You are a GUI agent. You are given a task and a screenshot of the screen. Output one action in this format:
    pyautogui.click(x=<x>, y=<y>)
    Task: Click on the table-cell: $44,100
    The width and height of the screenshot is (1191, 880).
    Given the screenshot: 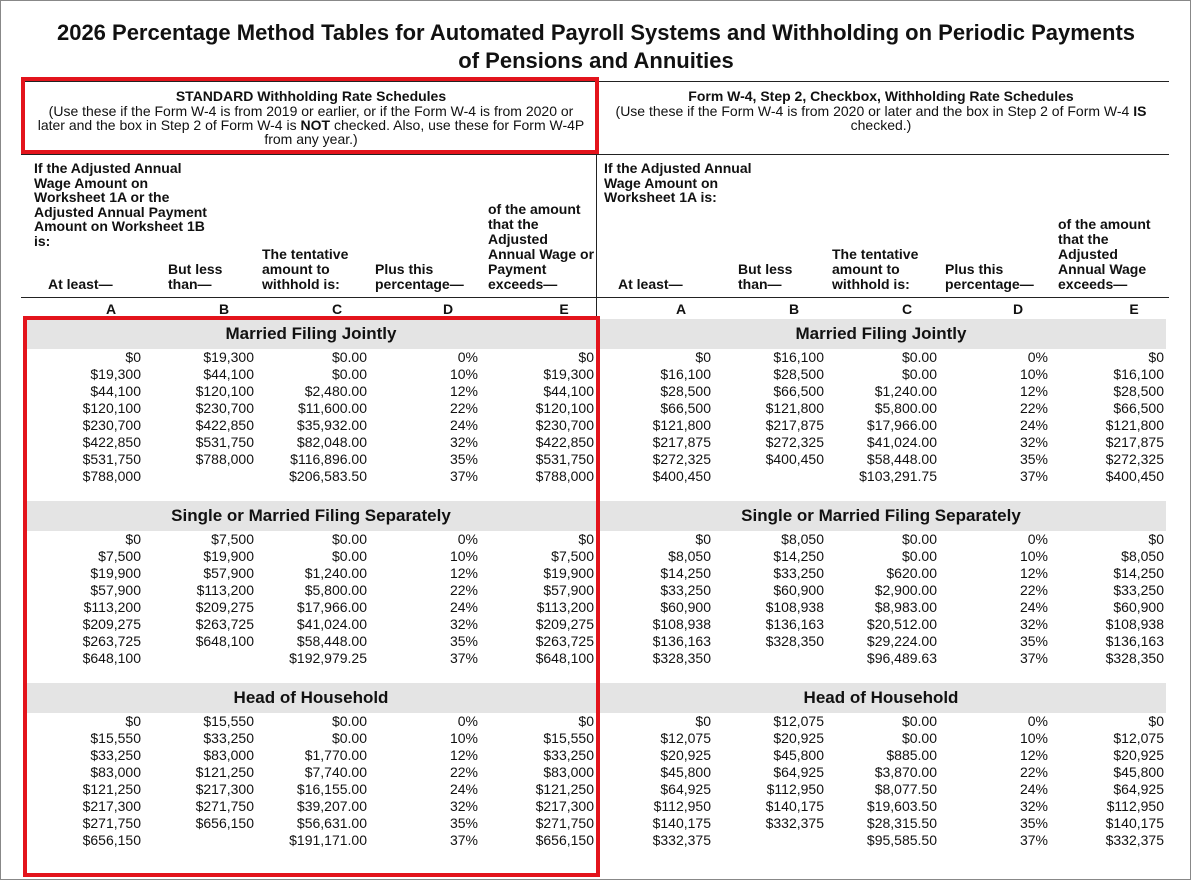 What is the action you would take?
    pyautogui.click(x=568, y=391)
    